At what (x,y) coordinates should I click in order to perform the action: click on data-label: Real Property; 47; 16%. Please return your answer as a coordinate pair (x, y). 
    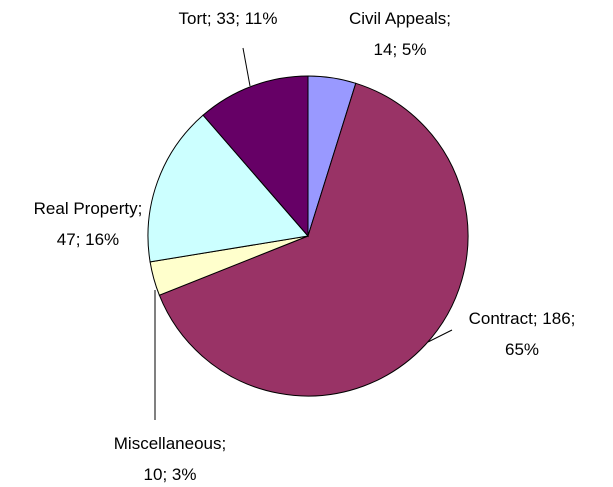
    Looking at the image, I should click on (88, 224).